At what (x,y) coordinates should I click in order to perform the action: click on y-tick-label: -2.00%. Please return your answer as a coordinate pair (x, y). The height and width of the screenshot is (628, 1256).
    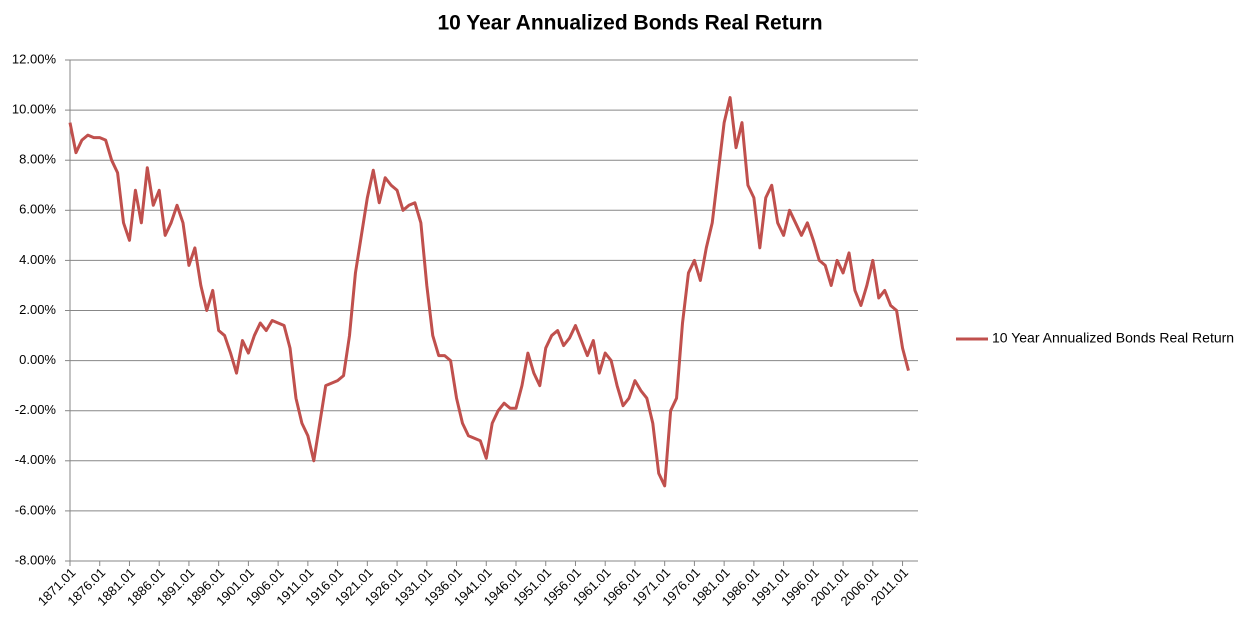
    Looking at the image, I should click on (36, 409).